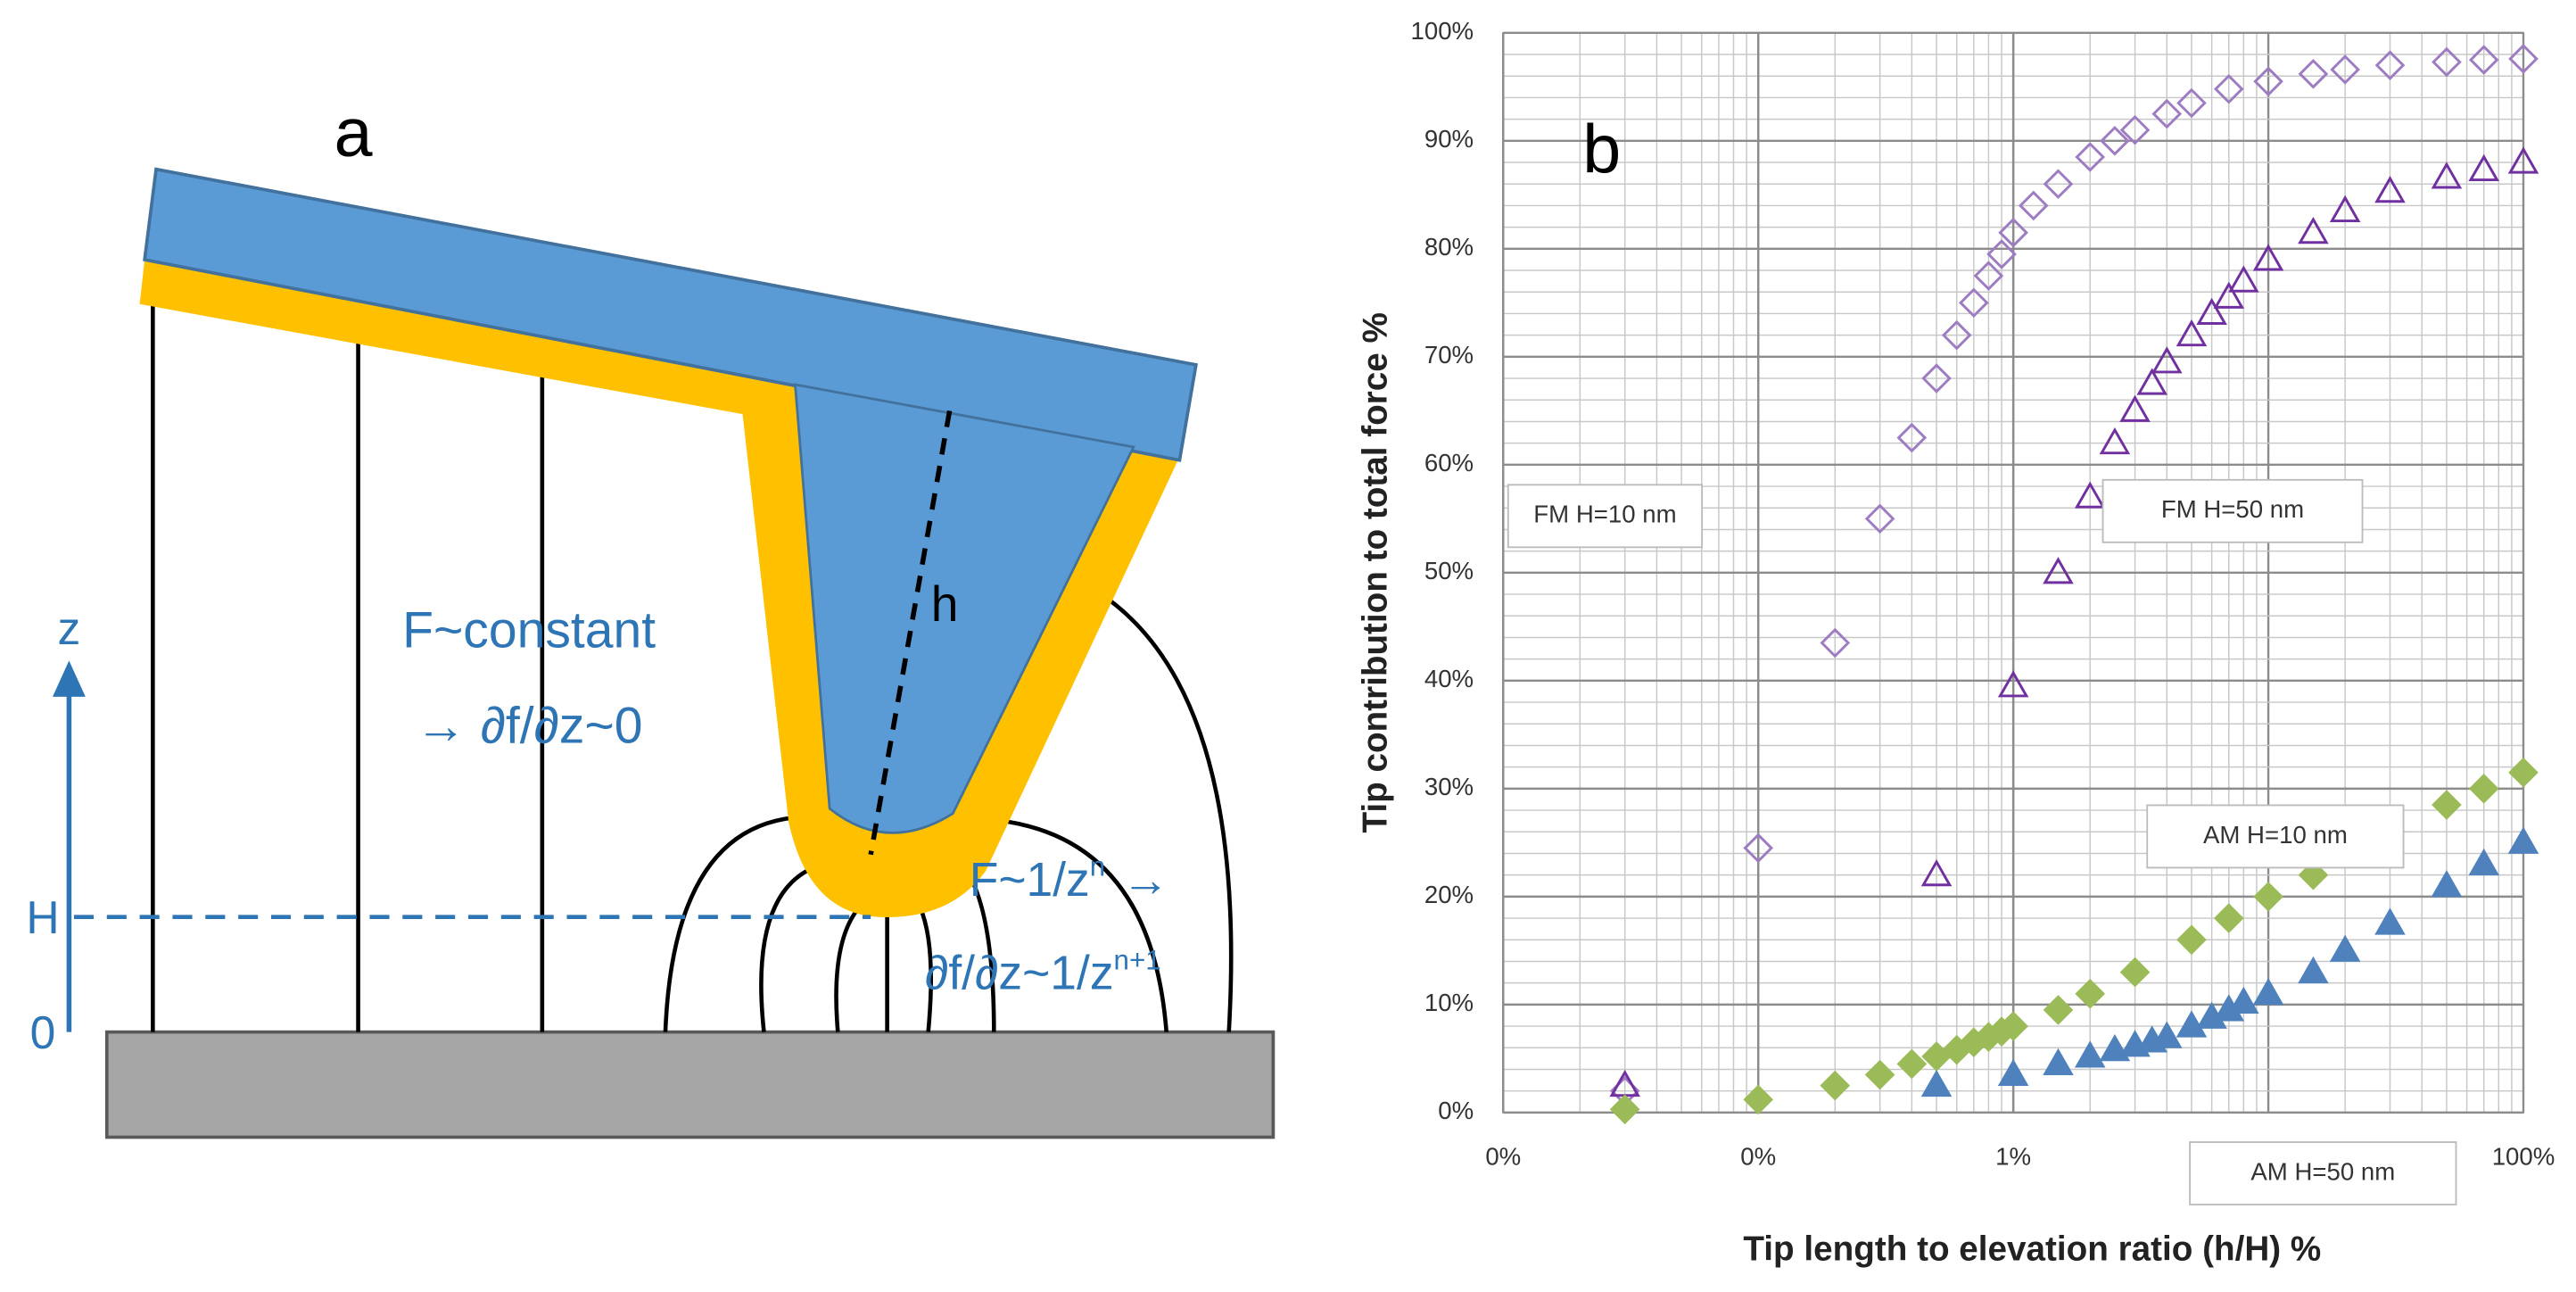 This screenshot has width=2576, height=1292. I want to click on tip-length-line, so click(911, 633).